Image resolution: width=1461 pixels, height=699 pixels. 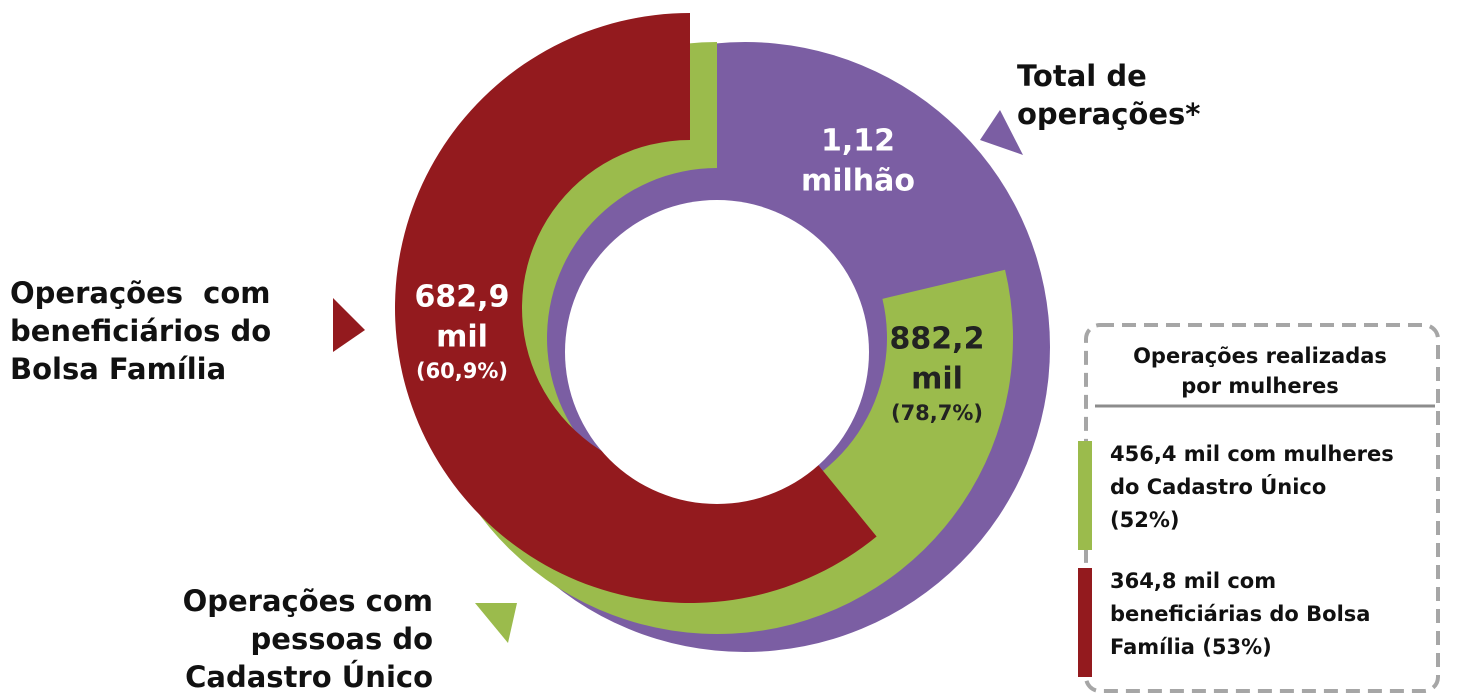 What do you see at coordinates (1144, 520) in the screenshot?
I see `legend-label: (52%)` at bounding box center [1144, 520].